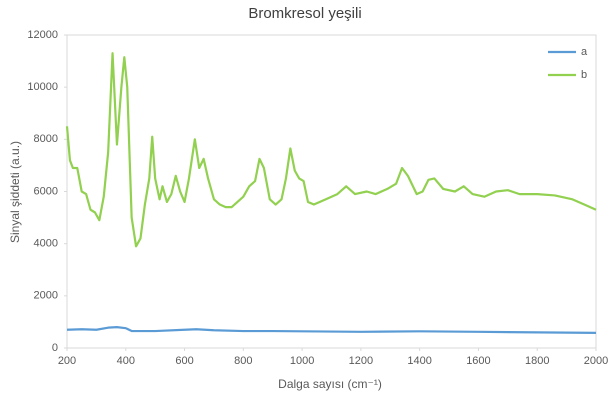  What do you see at coordinates (537, 361) in the screenshot?
I see `x-tick-label: 1800` at bounding box center [537, 361].